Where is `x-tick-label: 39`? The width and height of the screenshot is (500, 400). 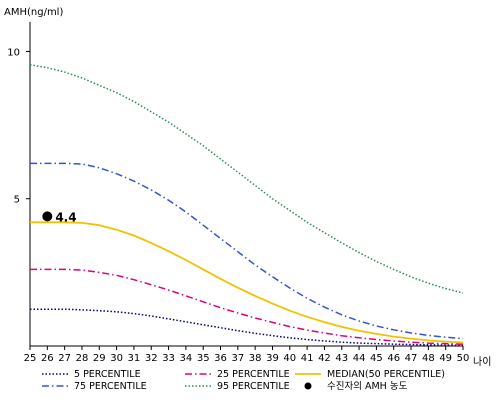 x-tick-label: 39 is located at coordinates (272, 358).